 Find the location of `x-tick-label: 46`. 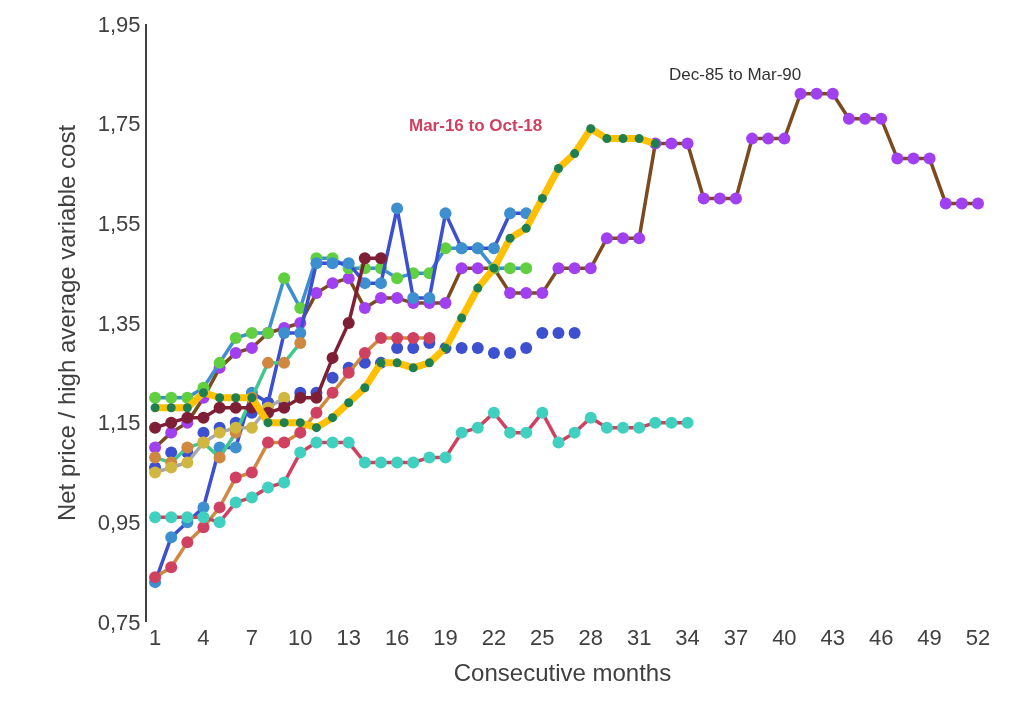

x-tick-label: 46 is located at coordinates (881, 637).